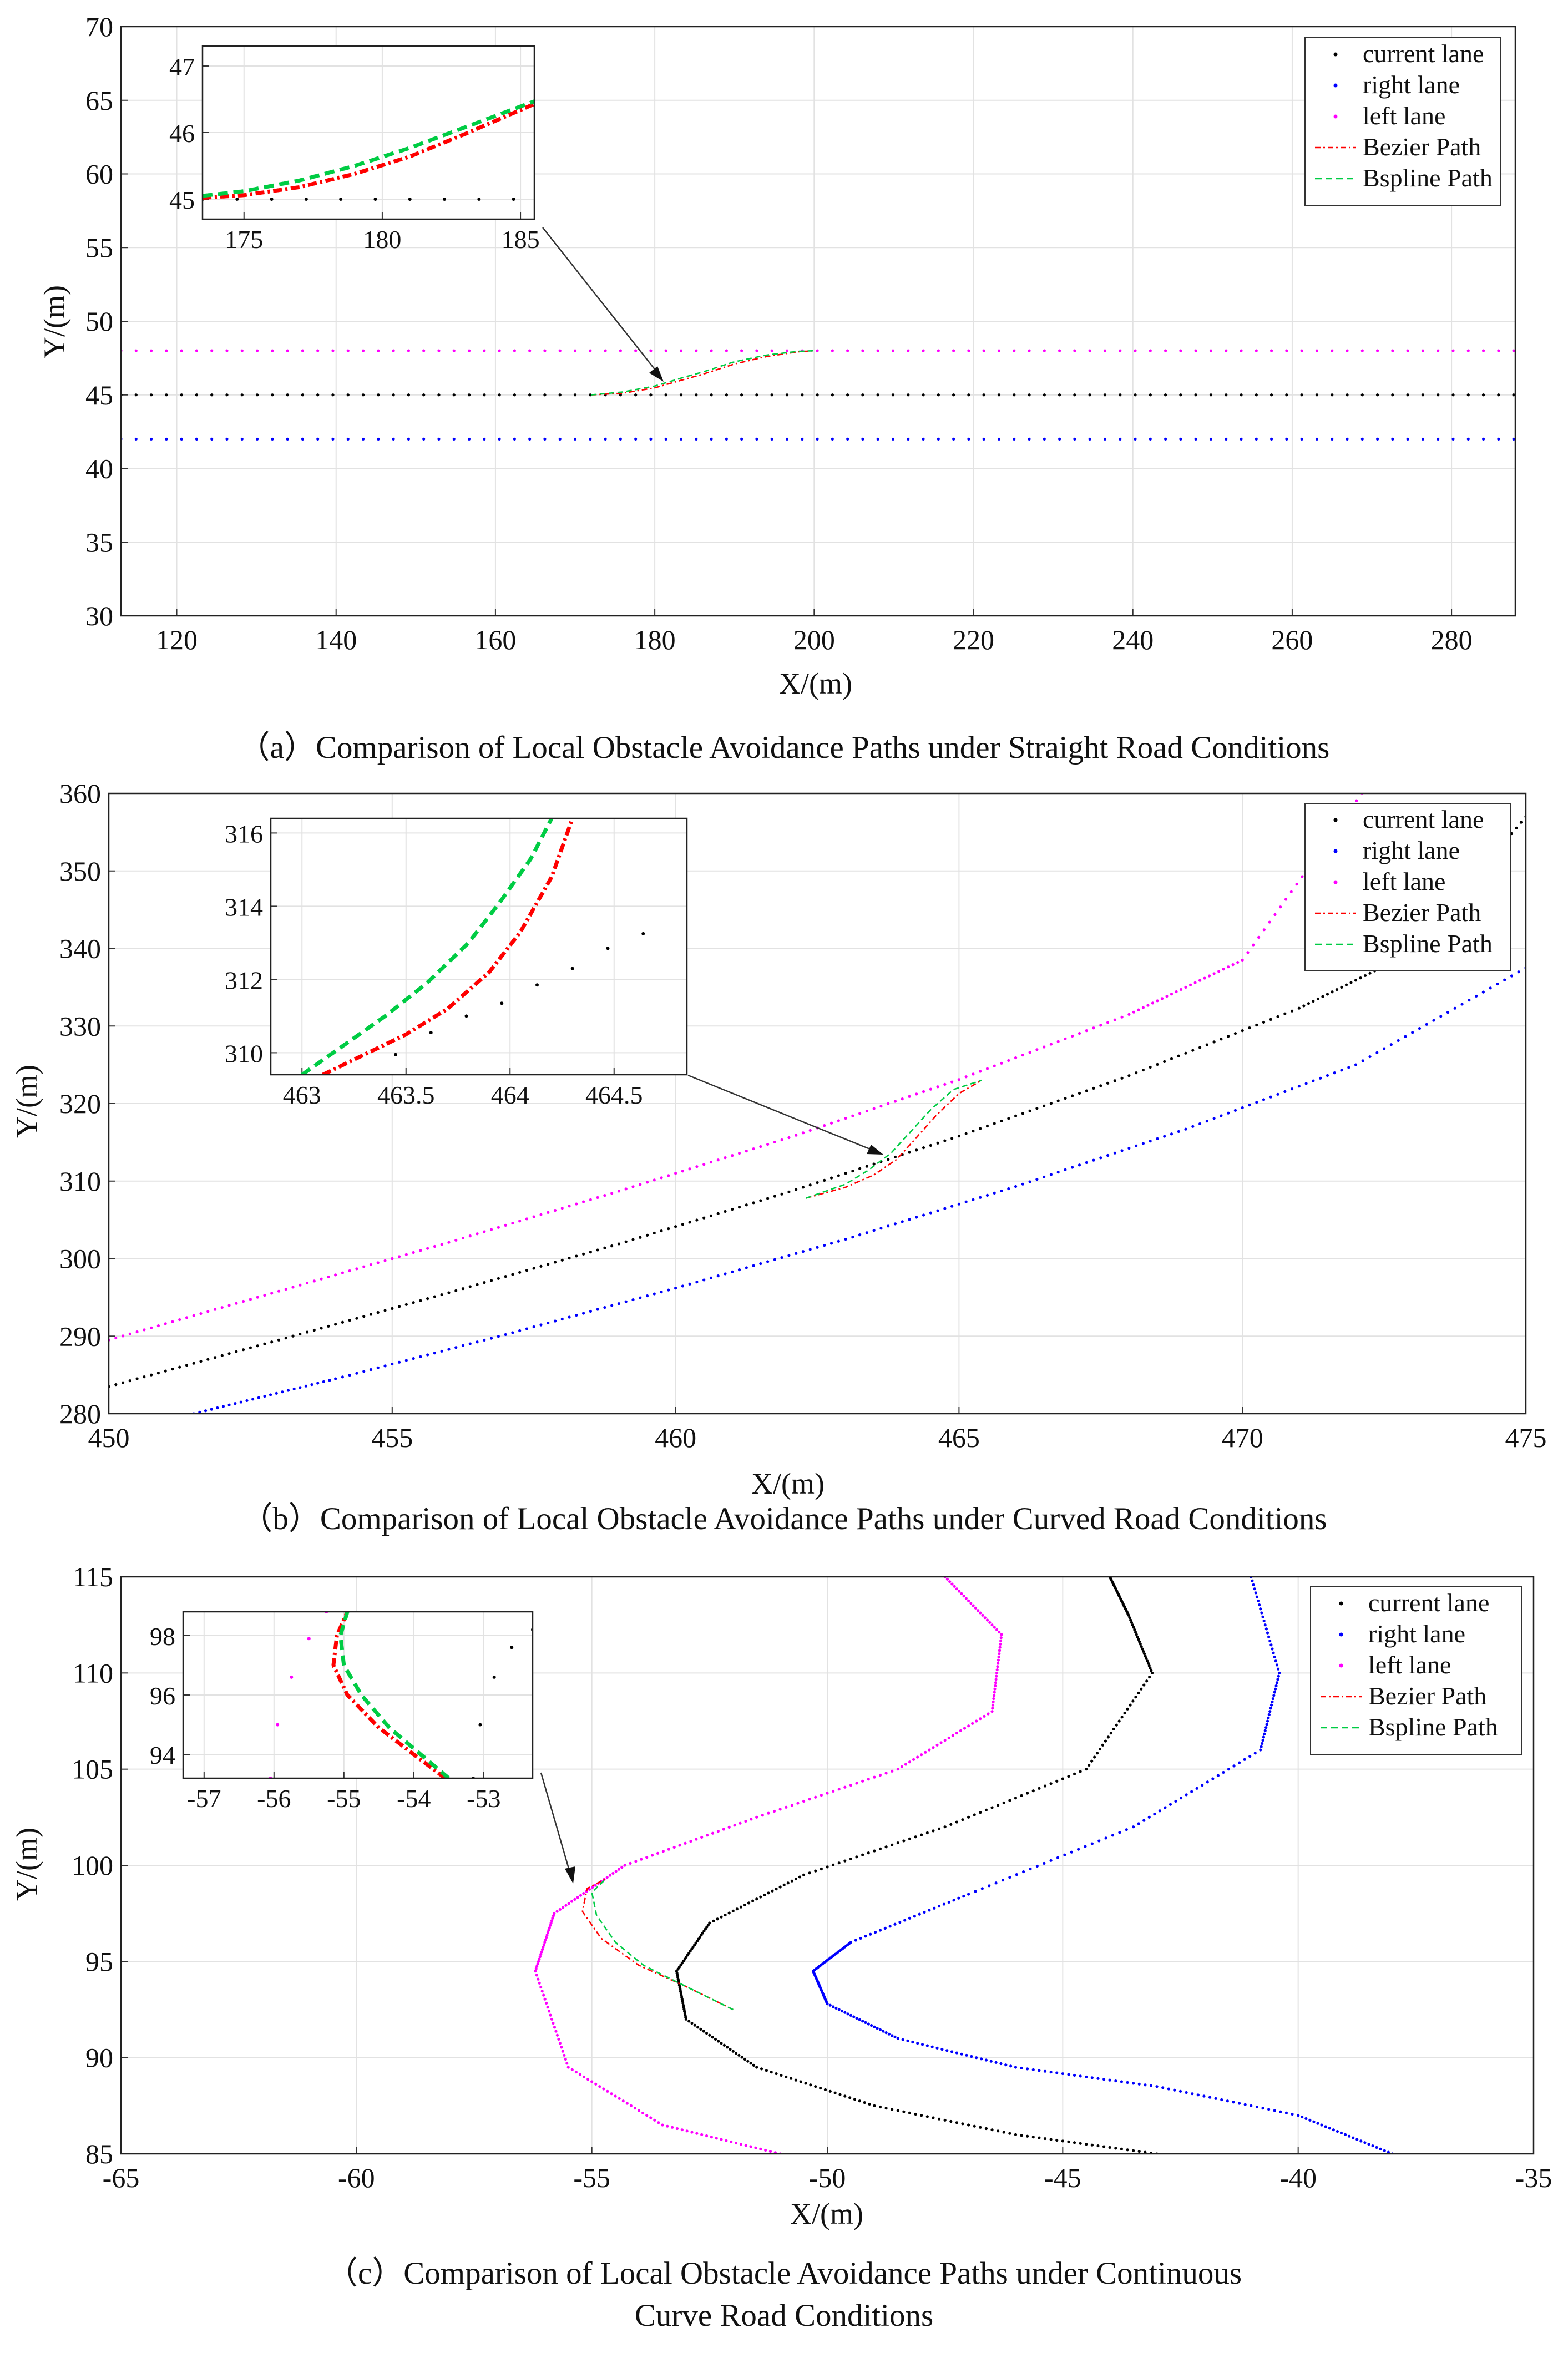  I want to click on panel-c-xtick-label: -55, so click(591, 2177).